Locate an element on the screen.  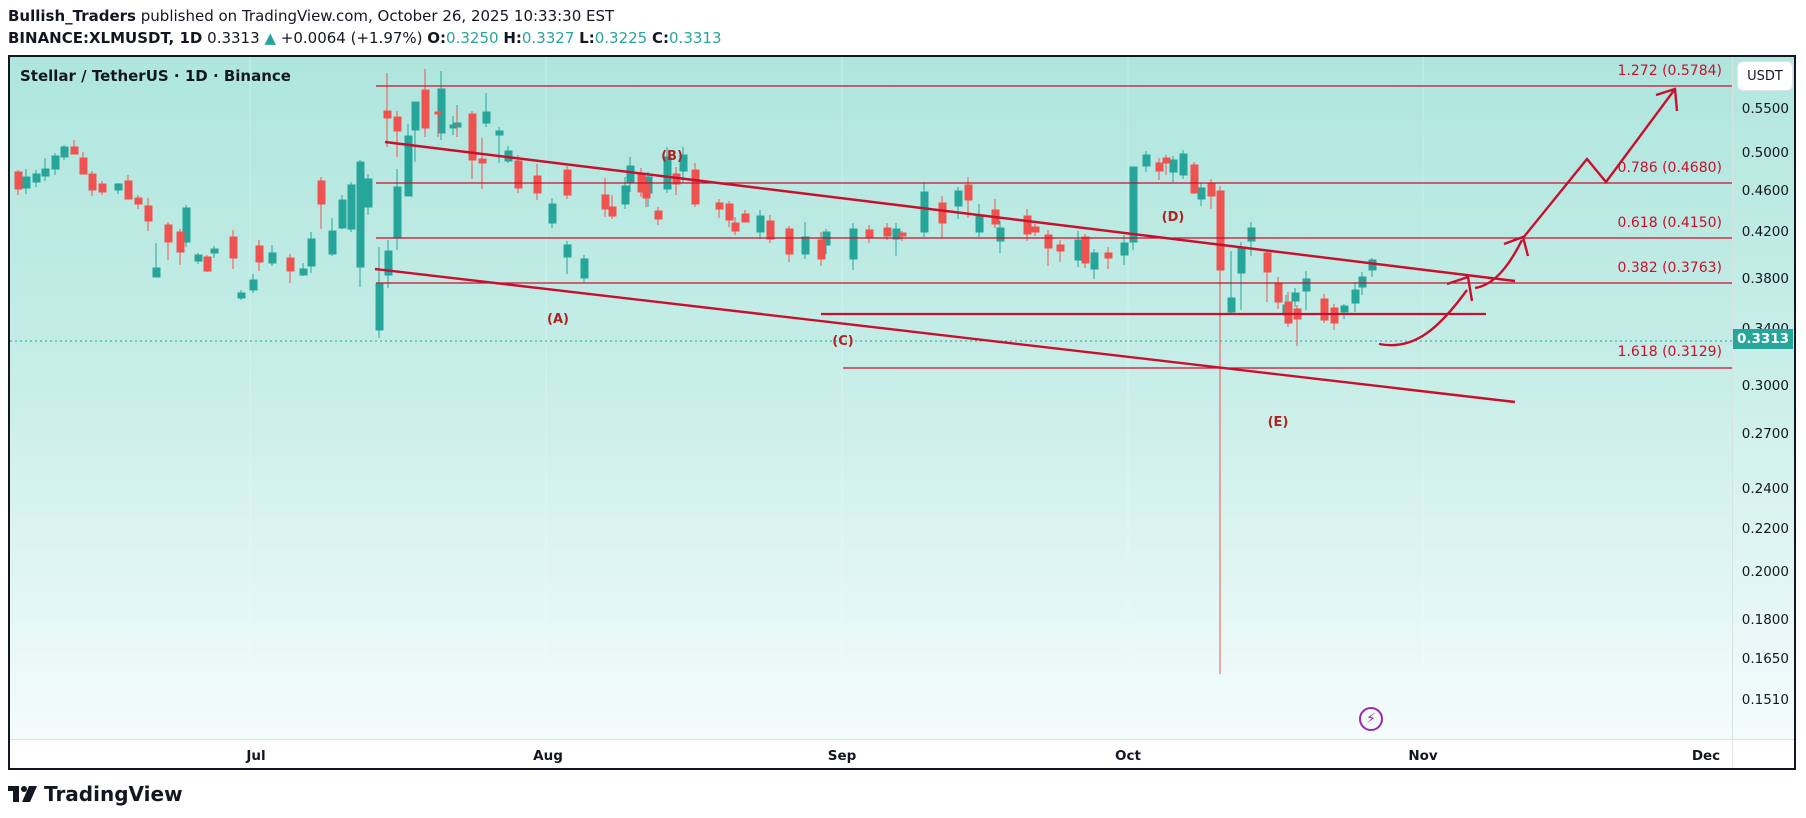
time-tick-dec: Dec is located at coordinates (1706, 756).